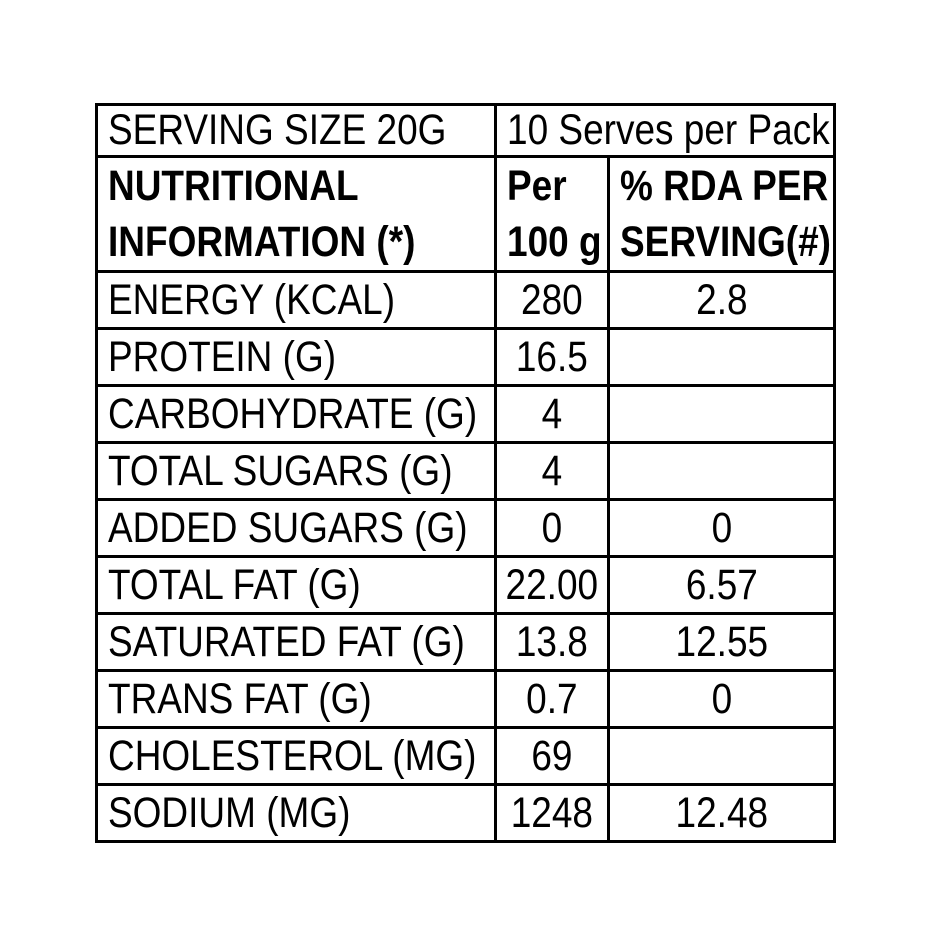 The width and height of the screenshot is (940, 940). I want to click on table-row-total-sugars: TOTAL SUGARS (G) 4, so click(465, 471).